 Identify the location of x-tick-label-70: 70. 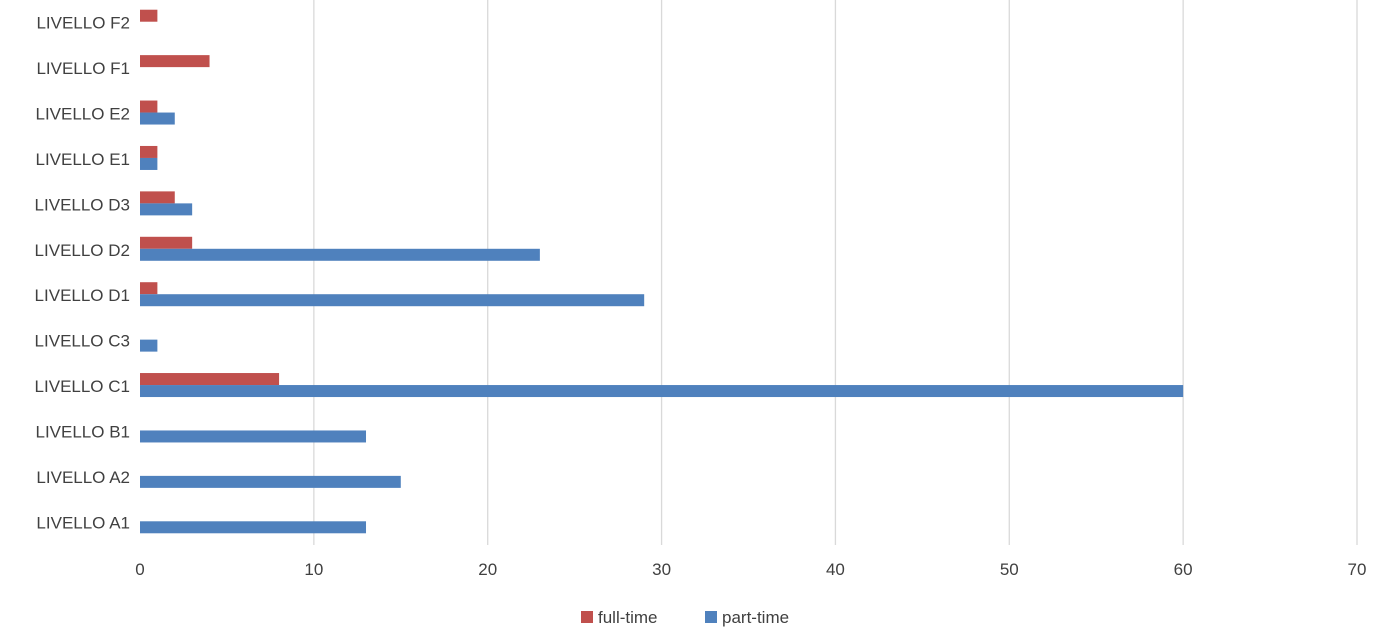
(1357, 569).